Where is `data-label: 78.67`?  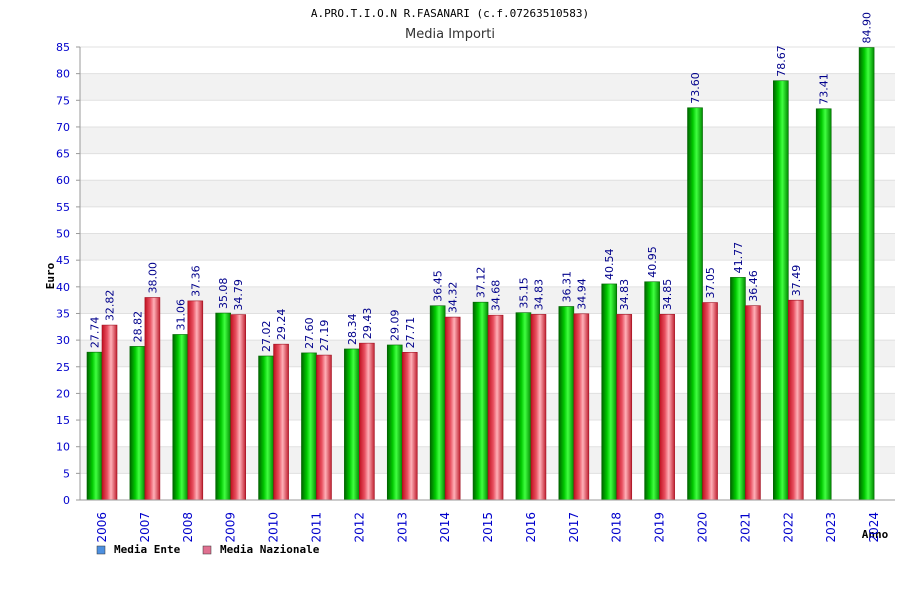
data-label: 78.67 is located at coordinates (781, 61).